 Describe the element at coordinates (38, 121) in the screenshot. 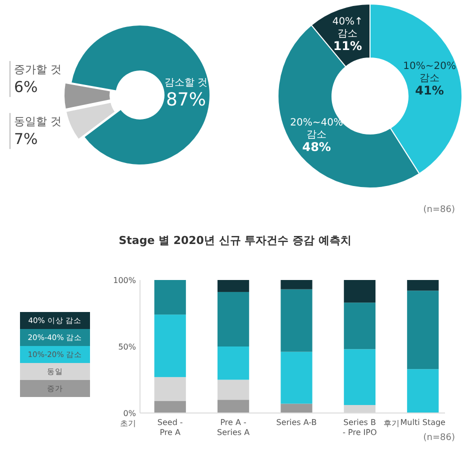

I see `slice-label: 동일할 것` at that location.